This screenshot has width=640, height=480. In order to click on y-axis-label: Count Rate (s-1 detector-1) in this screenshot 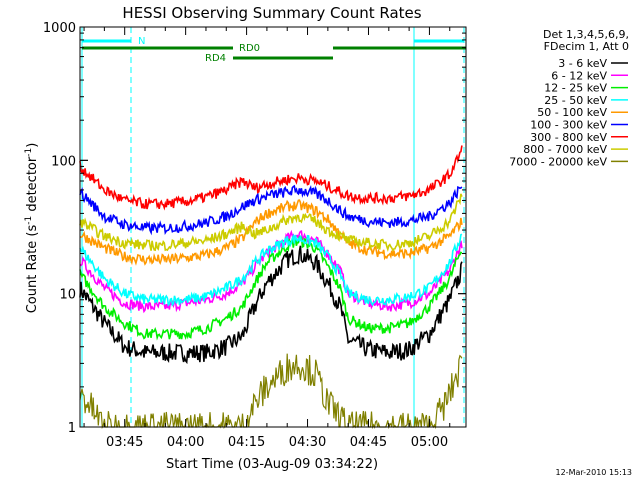, I will do `click(32, 228)`.